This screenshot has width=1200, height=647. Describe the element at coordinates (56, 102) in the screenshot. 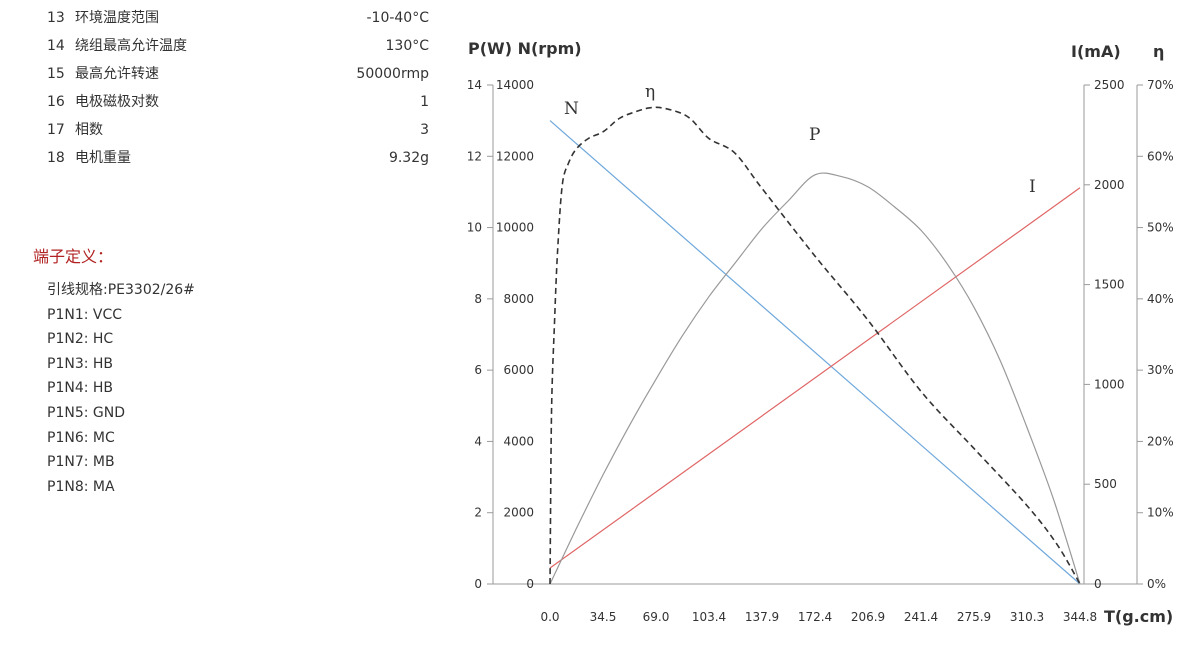

I see `spec-number: 16` at that location.